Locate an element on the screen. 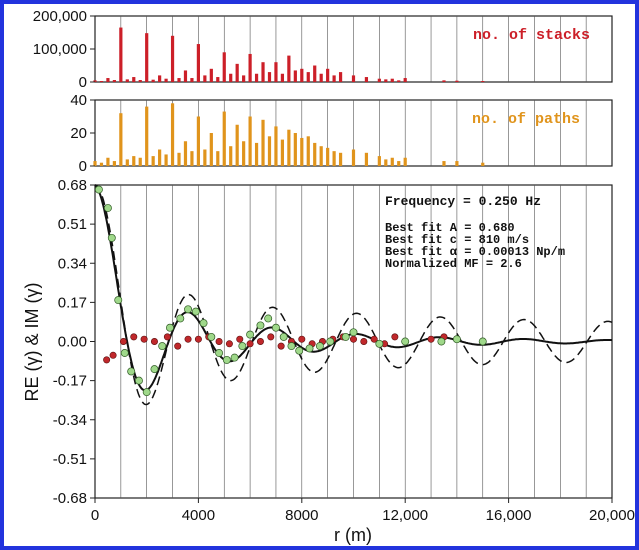 This screenshot has width=639, height=550. x-axis-title: r (m) is located at coordinates (353, 535).